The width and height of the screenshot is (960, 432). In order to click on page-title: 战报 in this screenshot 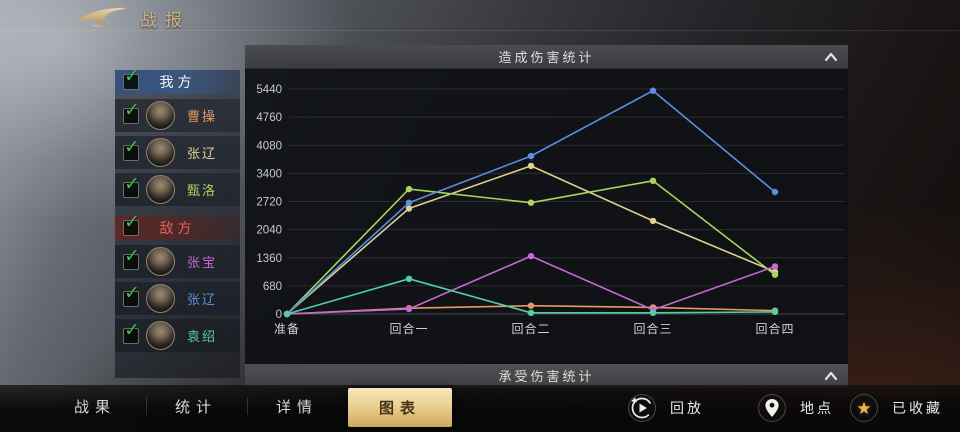, I will do `click(165, 20)`.